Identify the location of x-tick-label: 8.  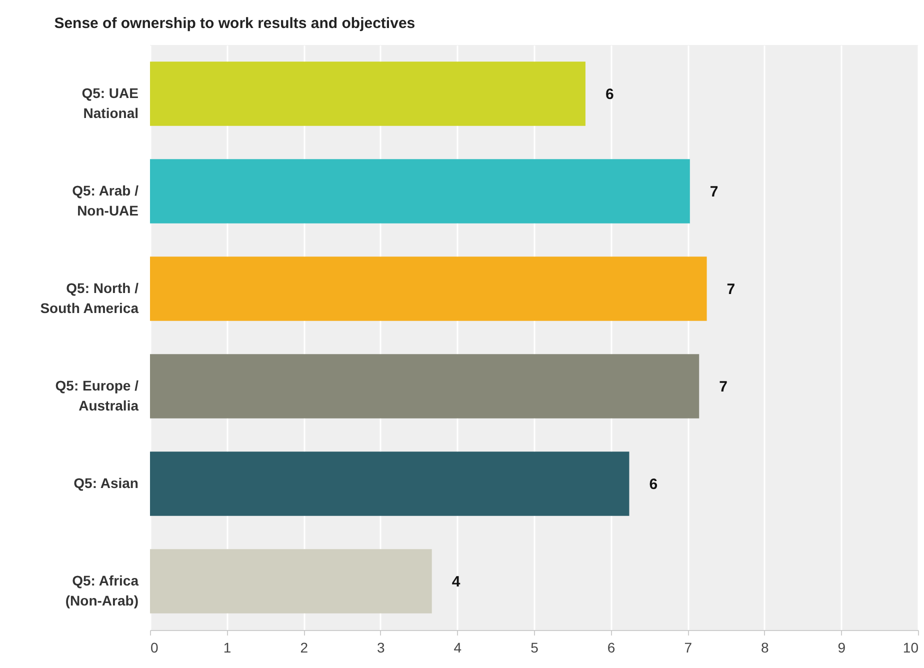
(765, 648).